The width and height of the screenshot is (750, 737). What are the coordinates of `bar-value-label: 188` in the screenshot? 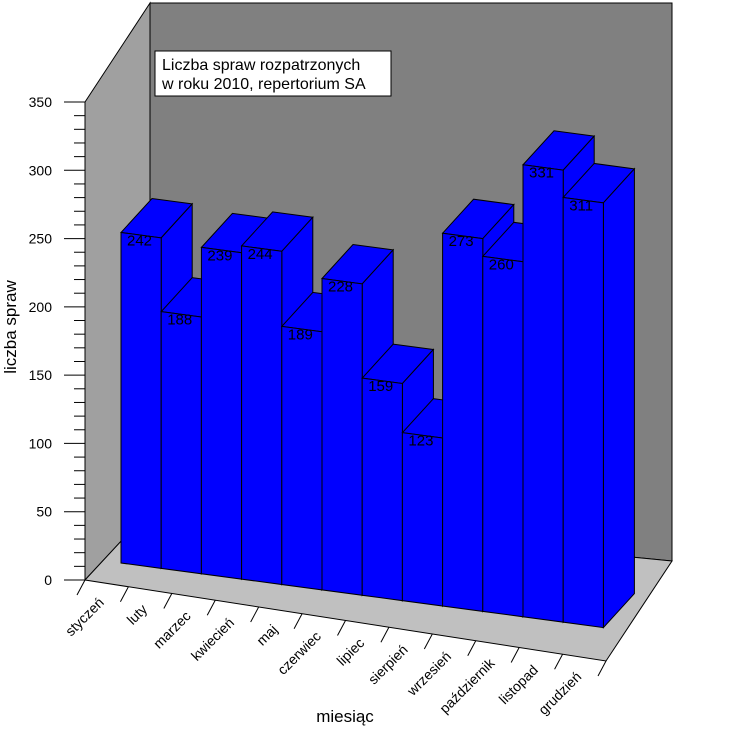 It's located at (179, 320).